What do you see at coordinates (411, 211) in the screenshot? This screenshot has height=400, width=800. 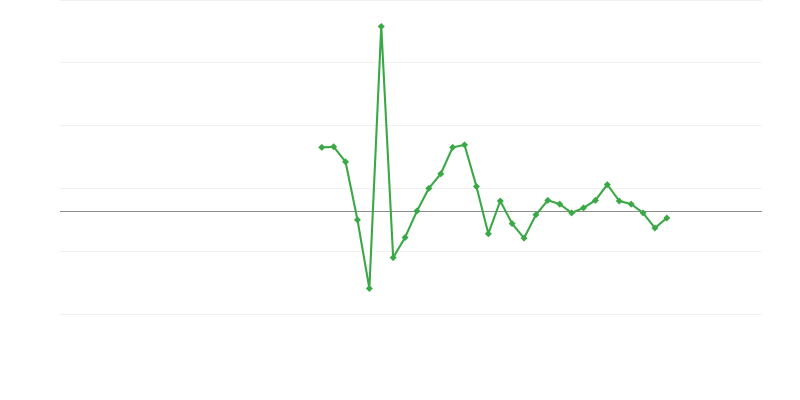 I see `zero-line` at bounding box center [411, 211].